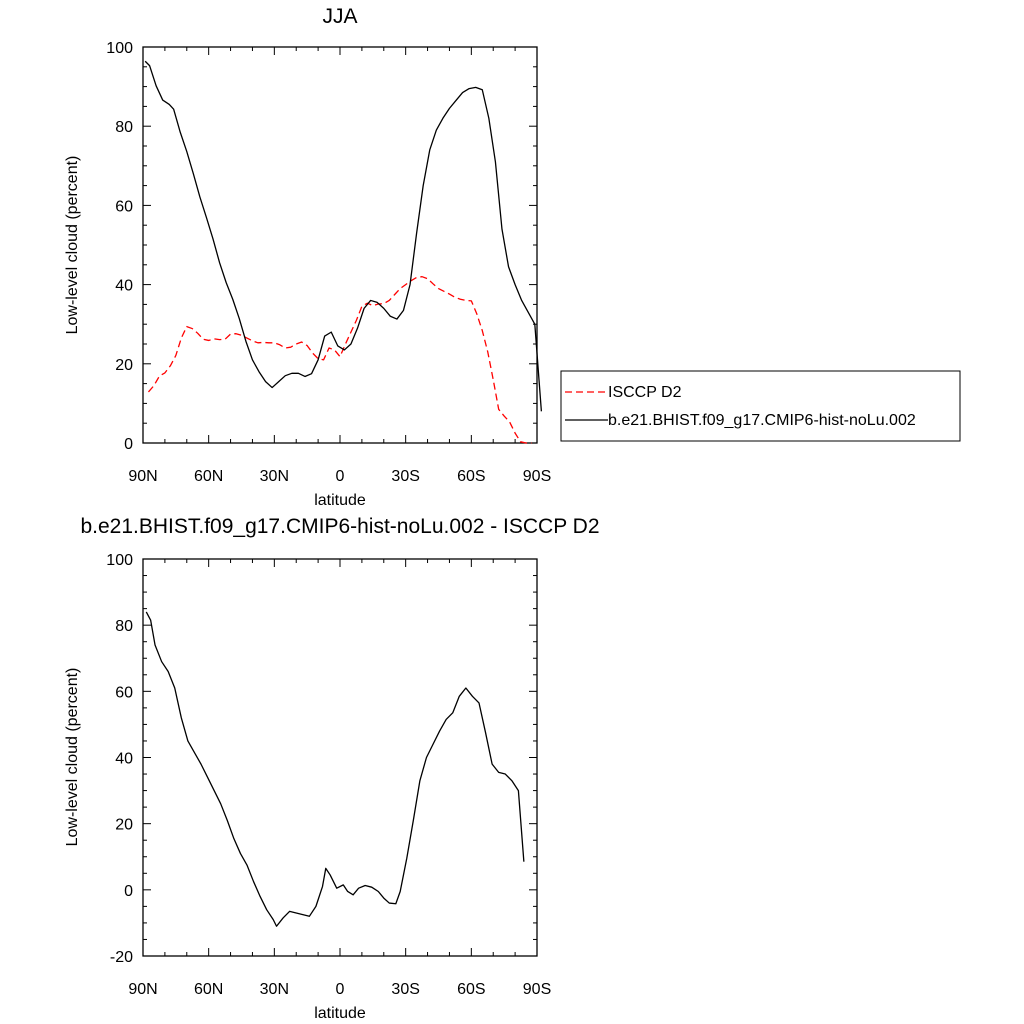 The height and width of the screenshot is (1024, 1024). Describe the element at coordinates (762, 420) in the screenshot. I see `legend-label-model: b.e21.BHIST.f09_g17.CMIP6-hist-noLu.002` at that location.